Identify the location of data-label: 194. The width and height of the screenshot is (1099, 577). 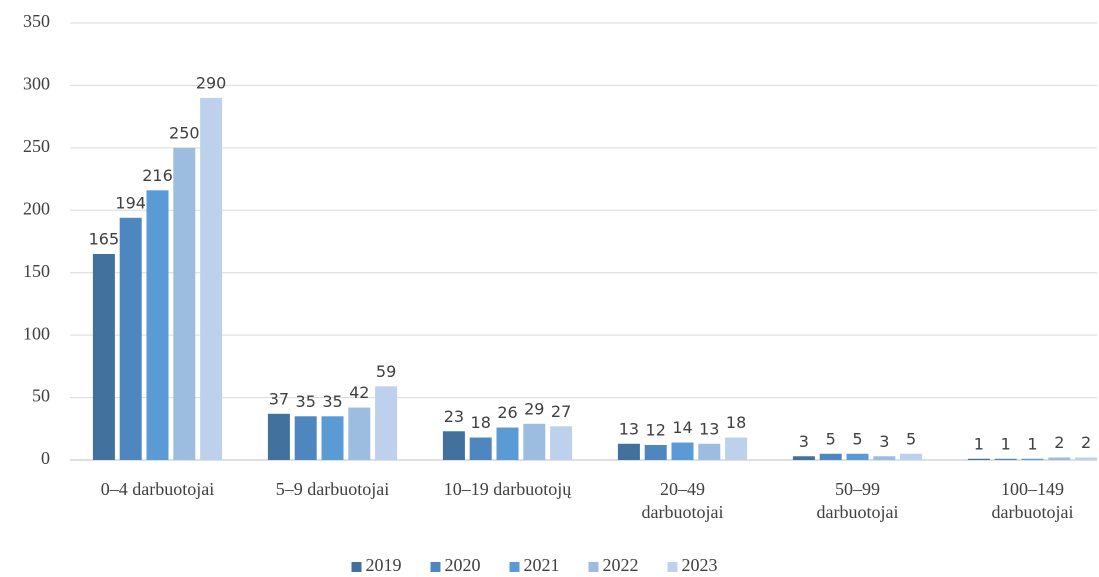
(130, 202).